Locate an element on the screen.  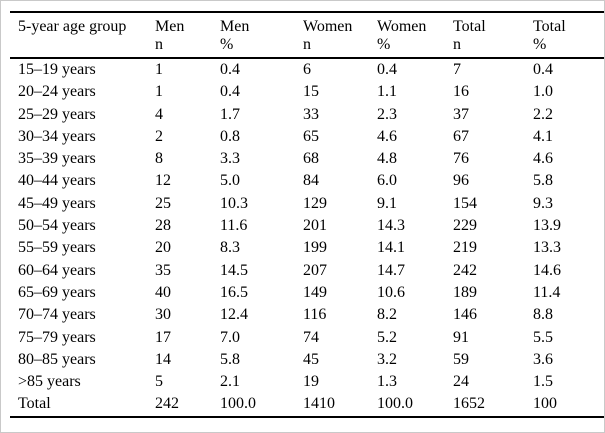
value-cell: 4 is located at coordinates (159, 114).